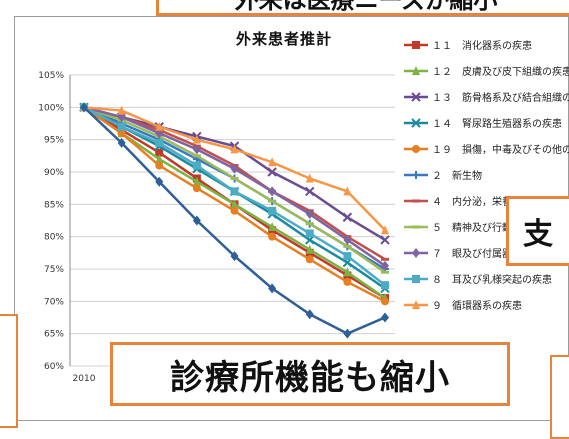  I want to click on y-tick-label: 70%, so click(54, 302).